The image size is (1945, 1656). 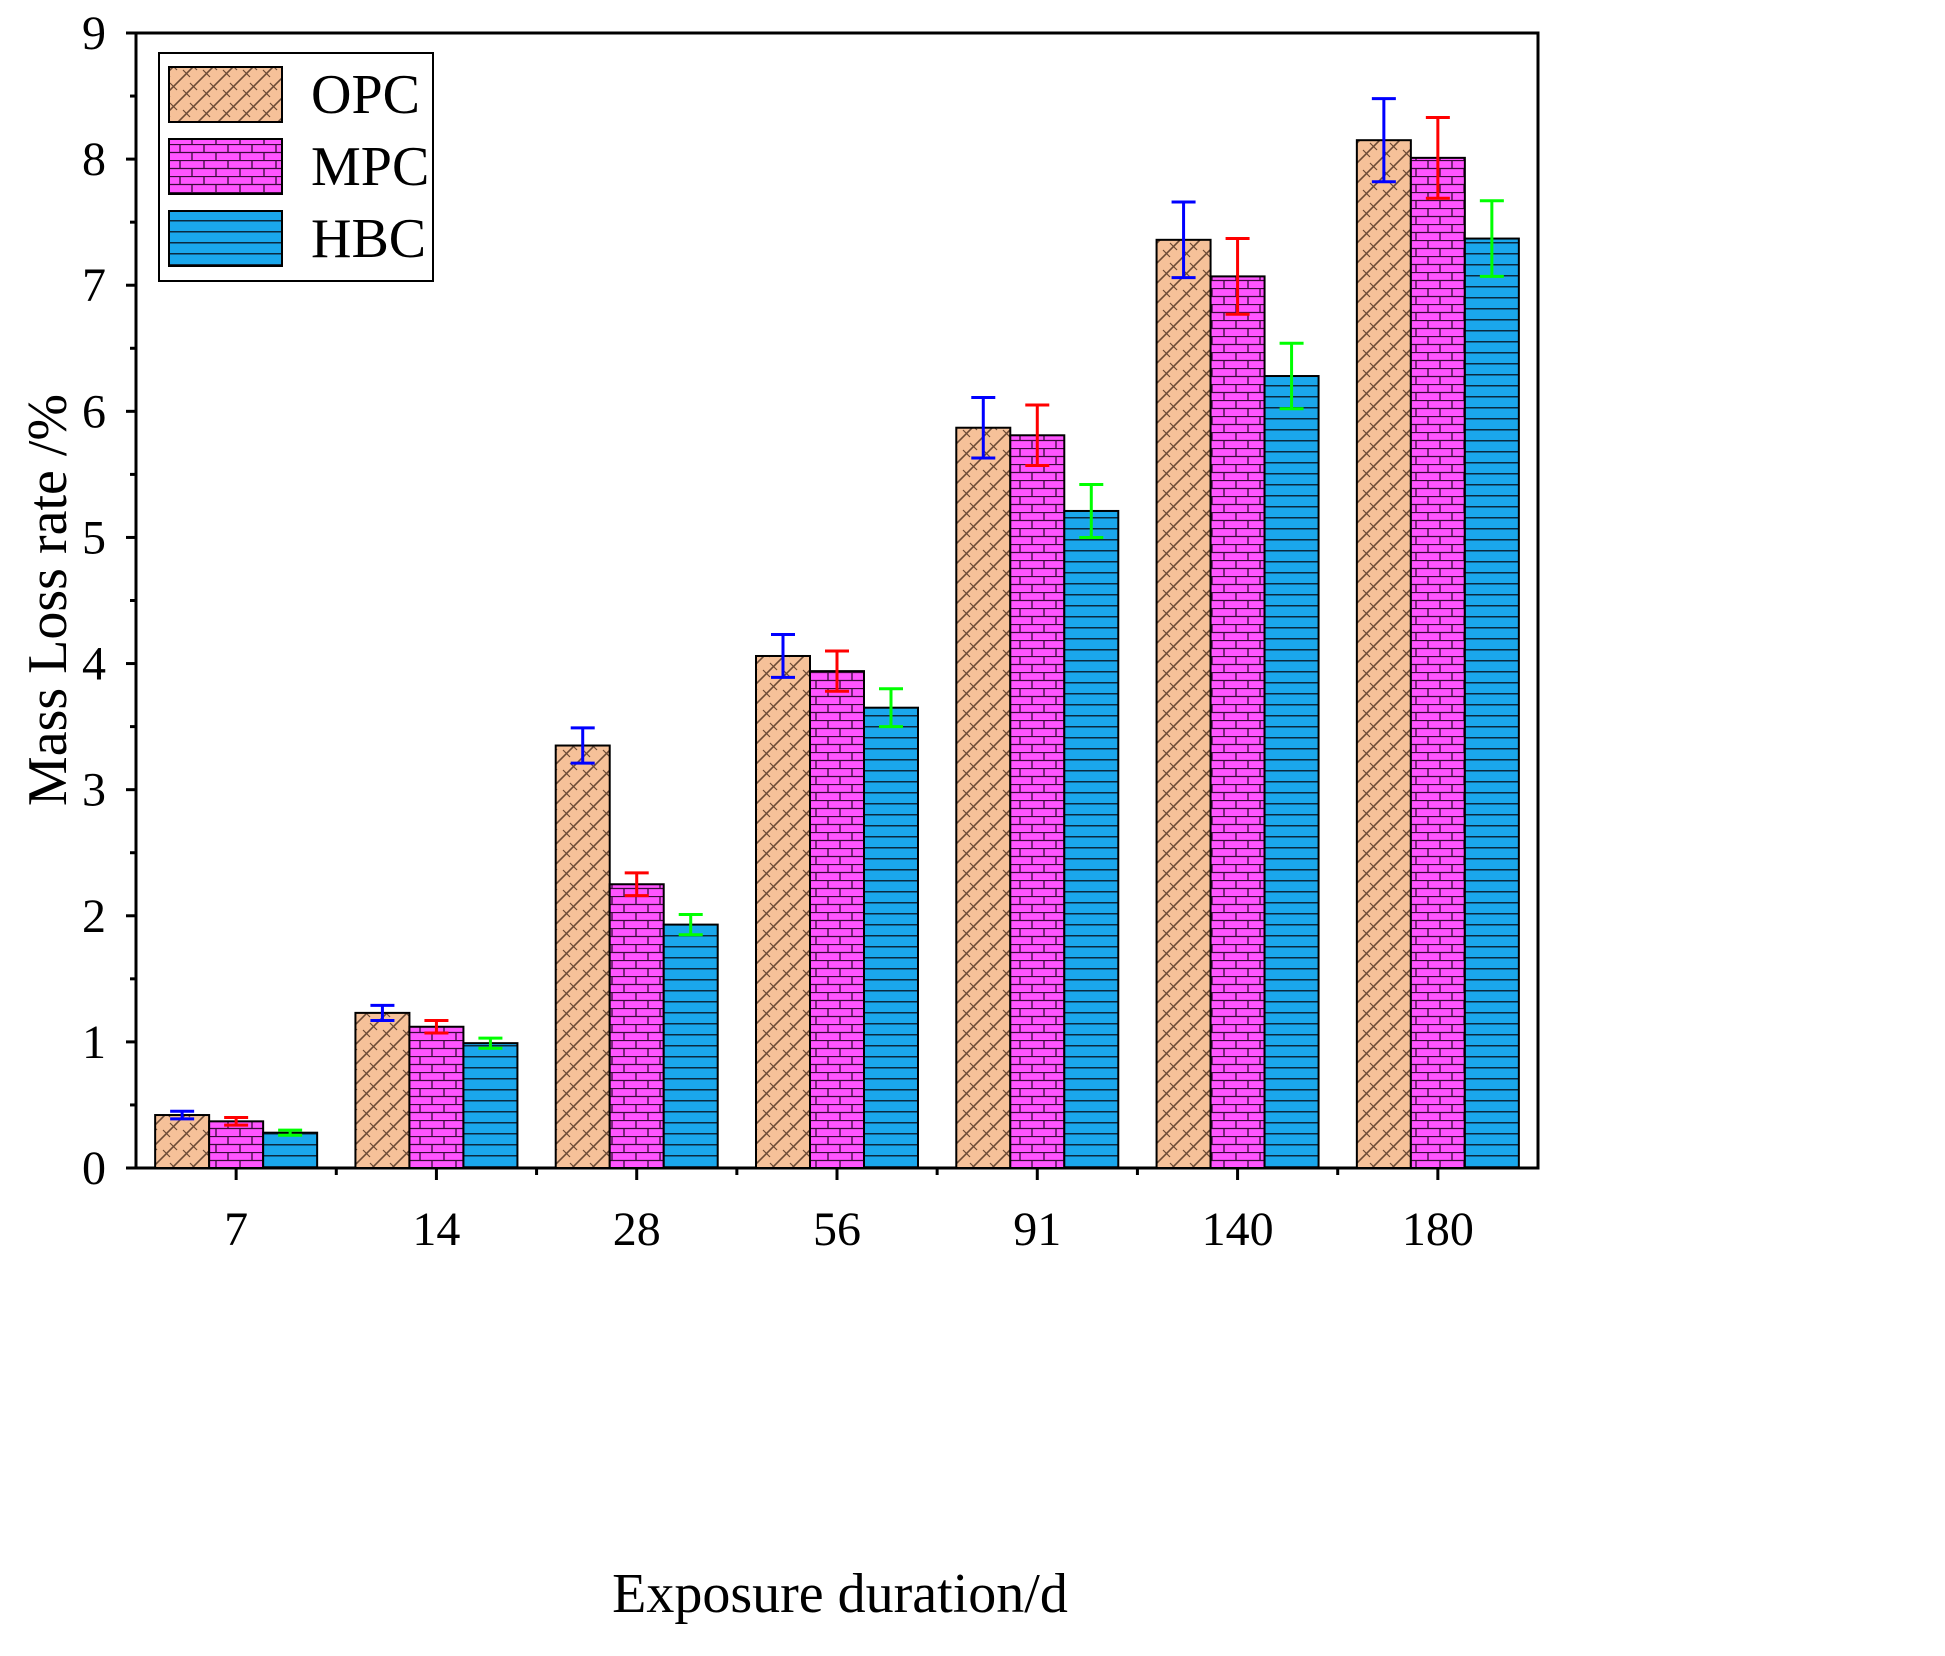 I want to click on x-tick-label: 56, so click(x=837, y=1229).